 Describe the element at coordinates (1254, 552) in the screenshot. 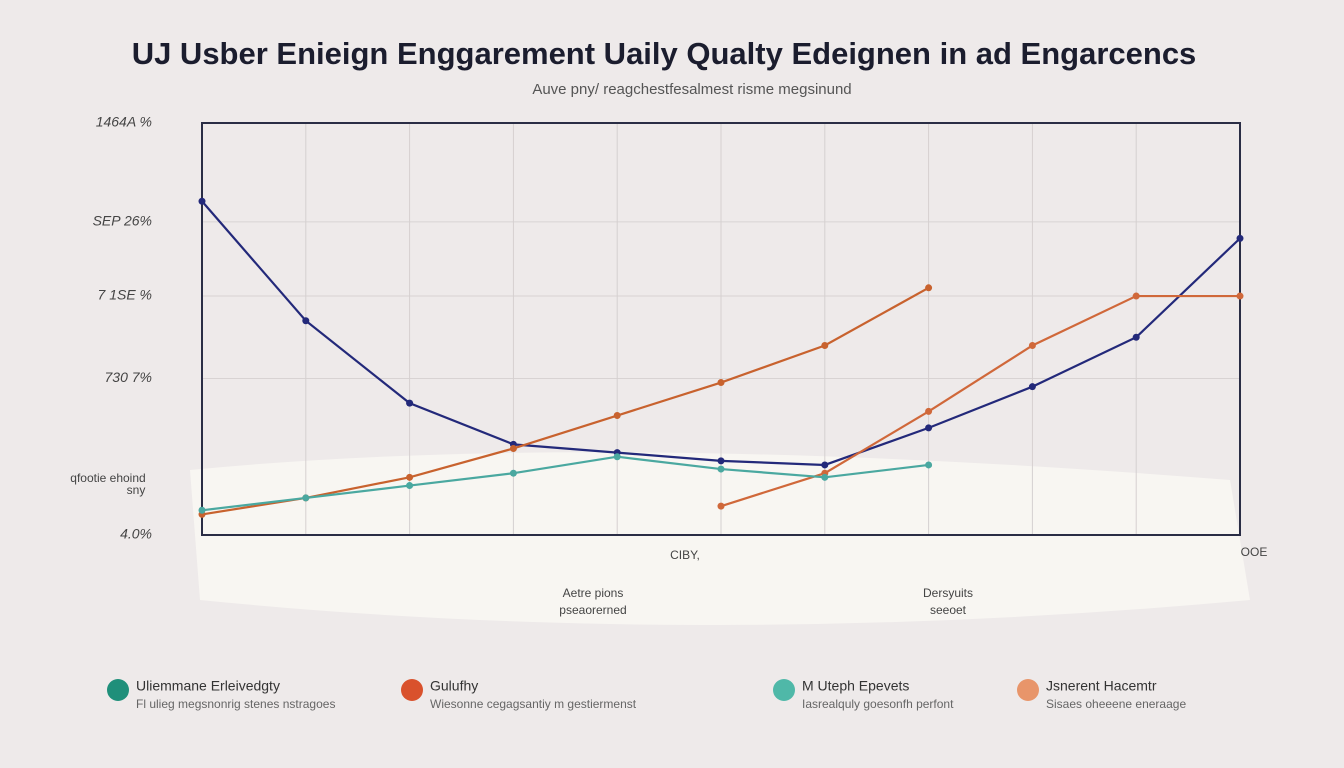

I see `annotation: OOE` at that location.